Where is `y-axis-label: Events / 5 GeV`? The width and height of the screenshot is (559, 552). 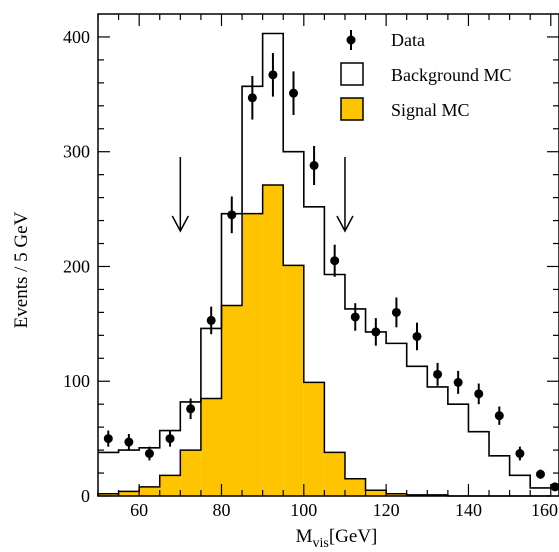
y-axis-label: Events / 5 GeV is located at coordinates (21, 269).